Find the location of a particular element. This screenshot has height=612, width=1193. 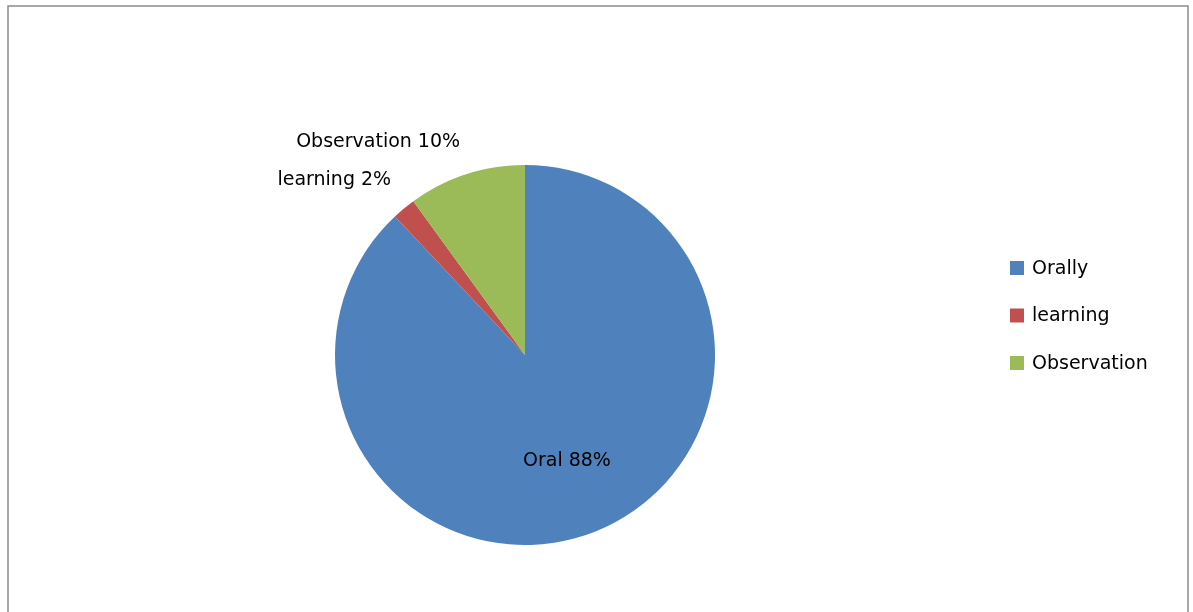

data-label: Oral 88% is located at coordinates (566, 459).